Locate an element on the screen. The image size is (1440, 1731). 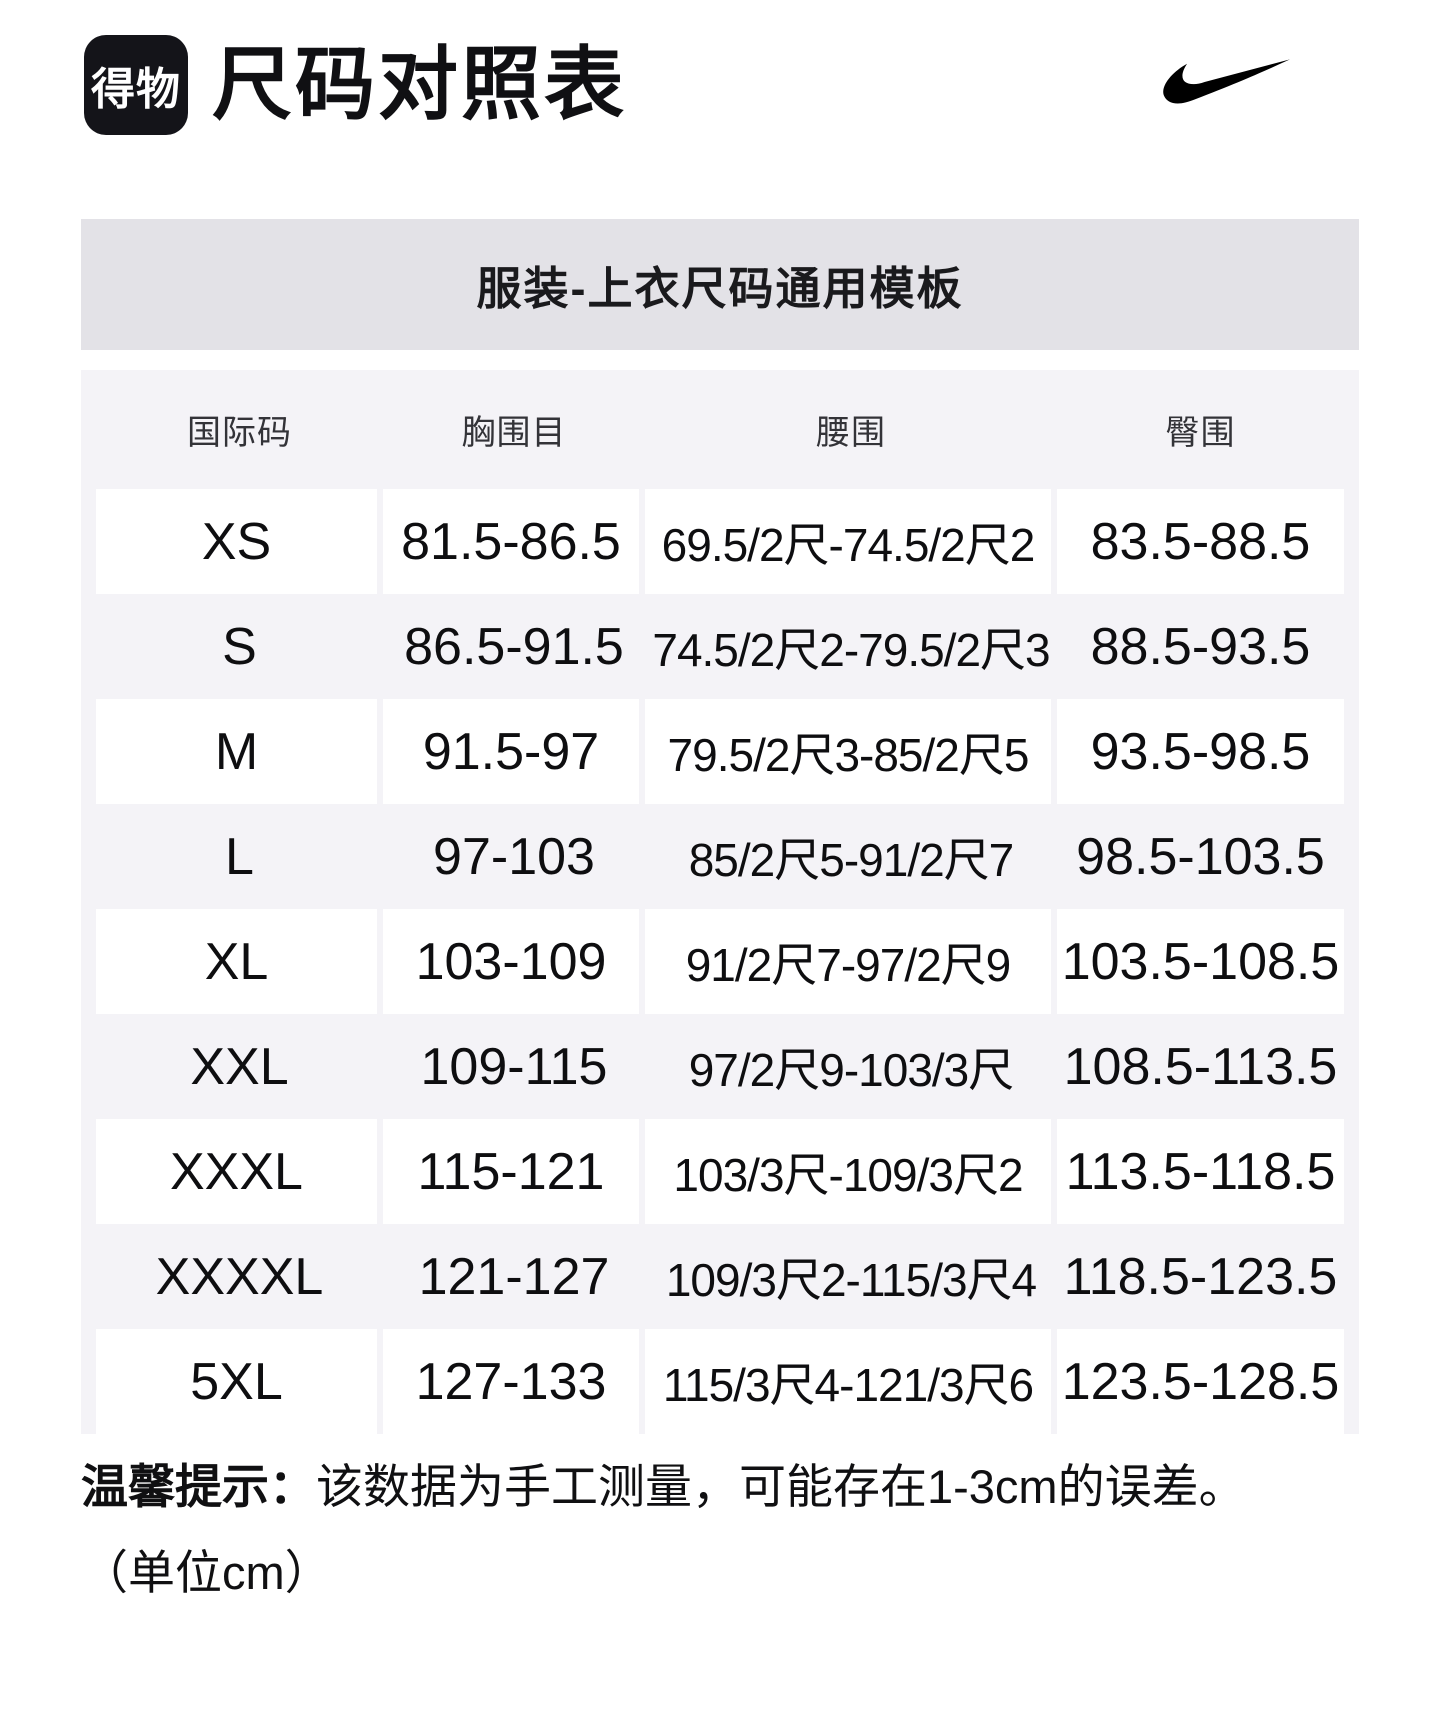
dewu-logo-text: 得物 is located at coordinates (136, 89).